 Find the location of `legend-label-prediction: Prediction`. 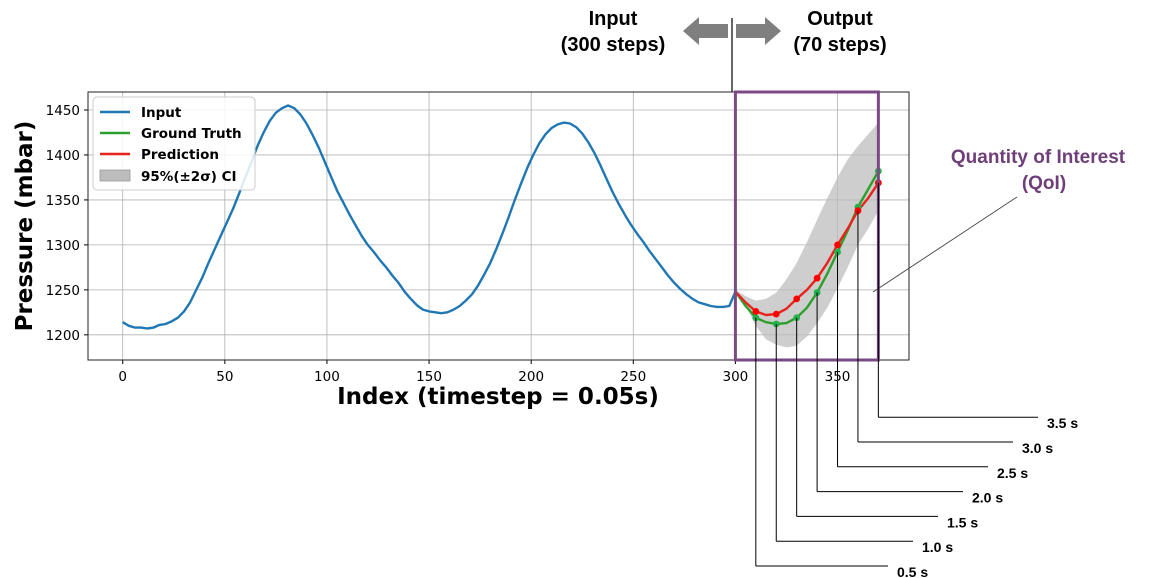

legend-label-prediction: Prediction is located at coordinates (180, 155).